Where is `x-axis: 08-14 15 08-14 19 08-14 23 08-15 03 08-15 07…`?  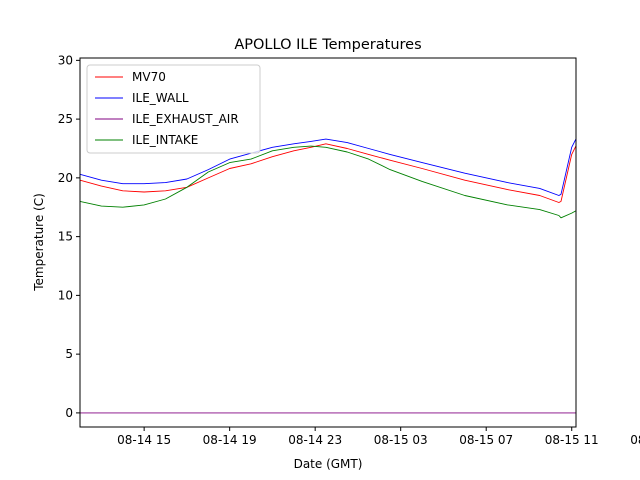
x-axis: 08-14 15 08-14 19 08-14 23 08-15 03 08-15 07… is located at coordinates (378, 437).